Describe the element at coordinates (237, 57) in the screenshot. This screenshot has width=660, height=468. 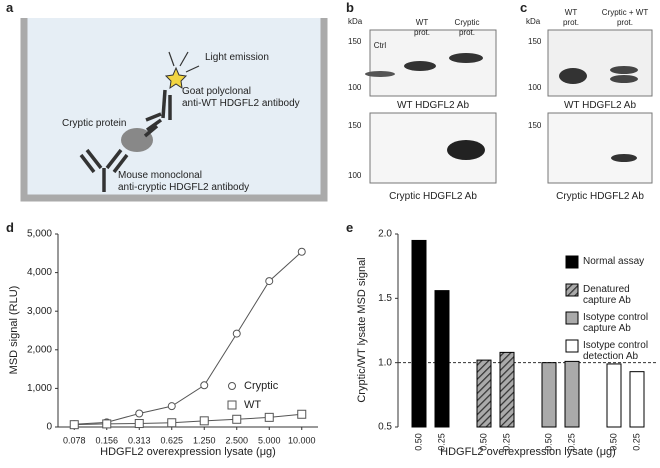
I see `diagram-label: Light emission` at that location.